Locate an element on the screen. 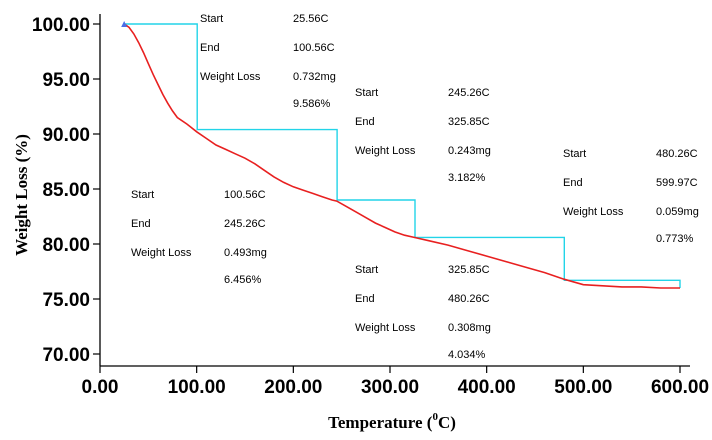 The width and height of the screenshot is (712, 440). x-tick-label: 200.00 is located at coordinates (293, 387).